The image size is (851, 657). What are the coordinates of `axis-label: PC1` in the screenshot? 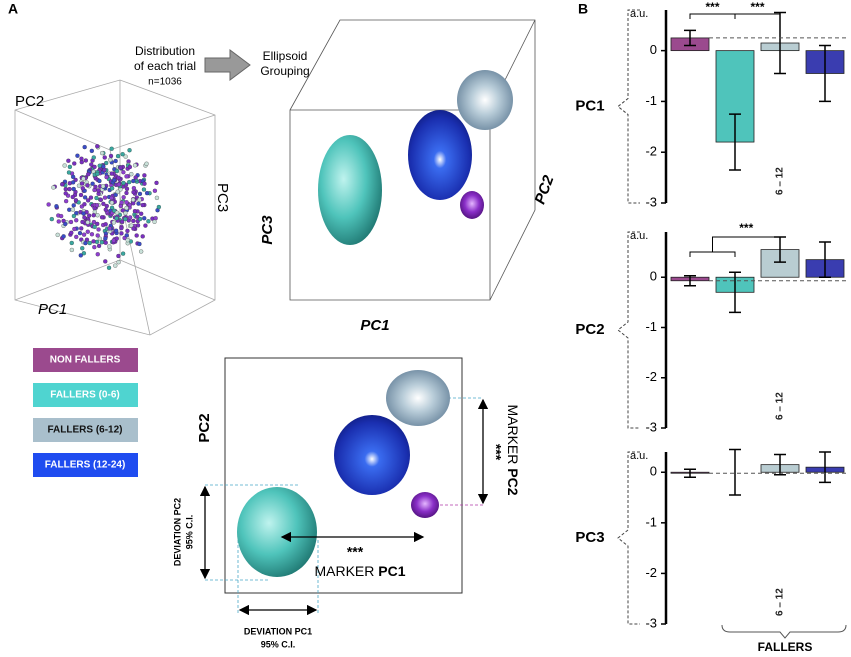 It's located at (52, 309).